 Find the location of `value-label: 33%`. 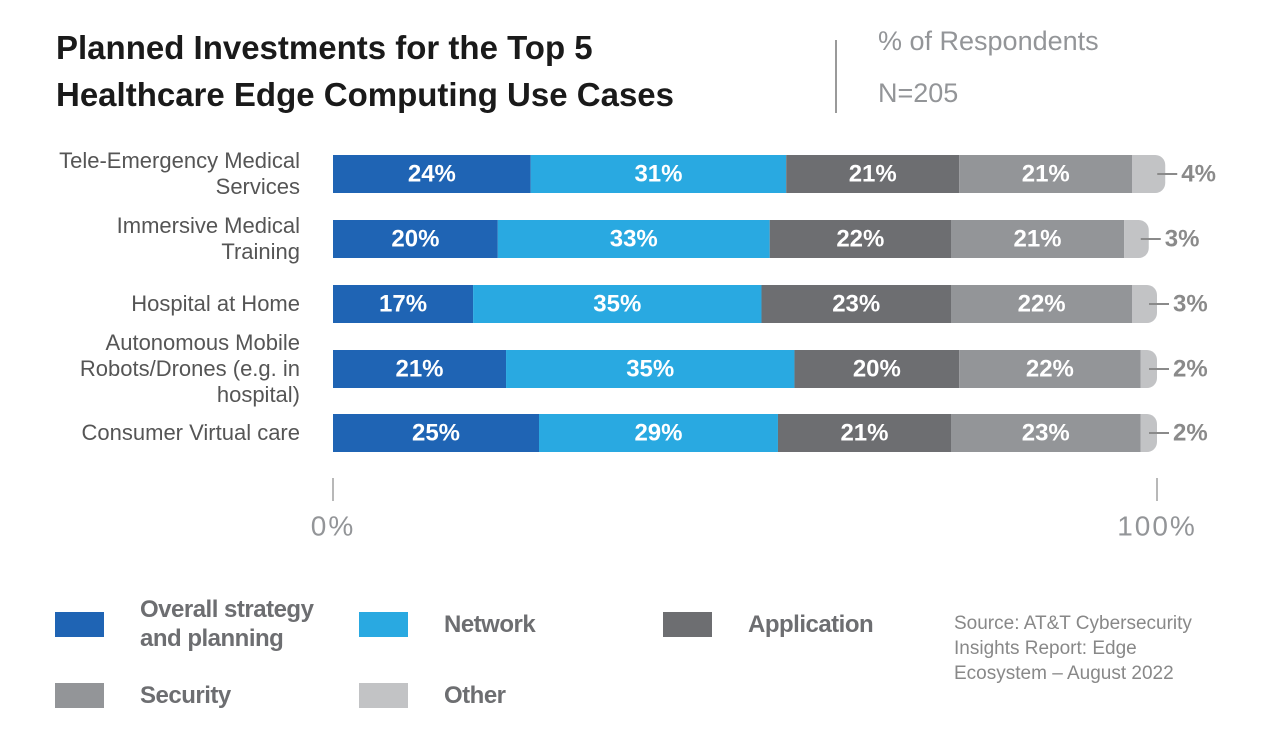

value-label: 33% is located at coordinates (634, 238).